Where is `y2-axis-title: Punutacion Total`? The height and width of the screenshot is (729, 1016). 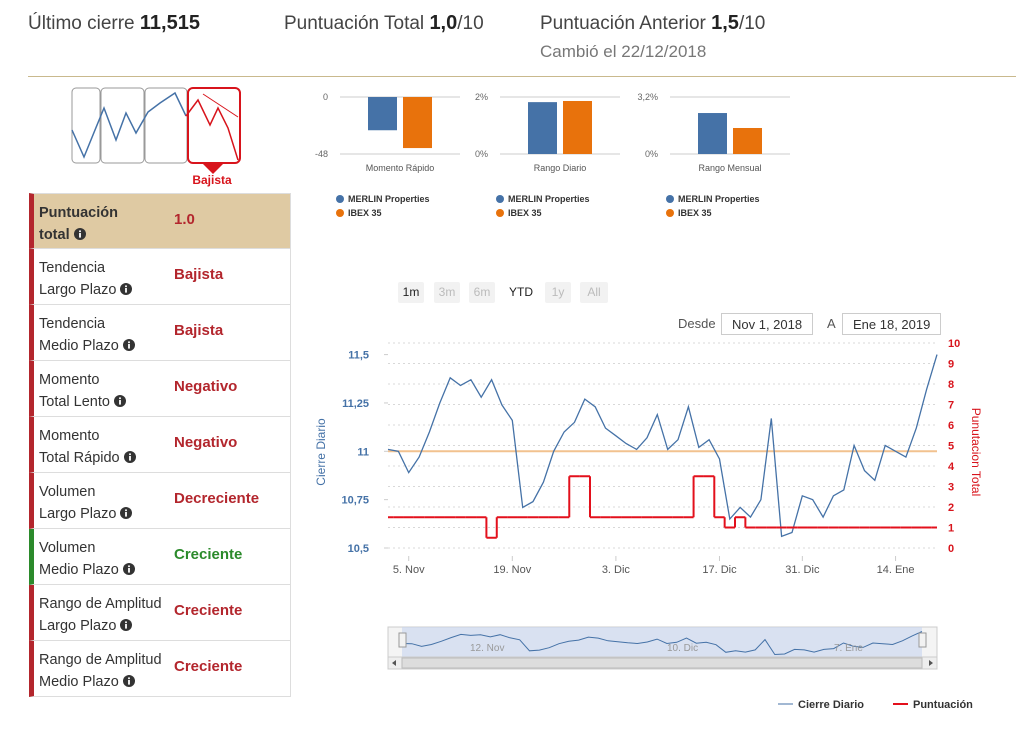
y2-axis-title: Punutacion Total is located at coordinates (976, 452).